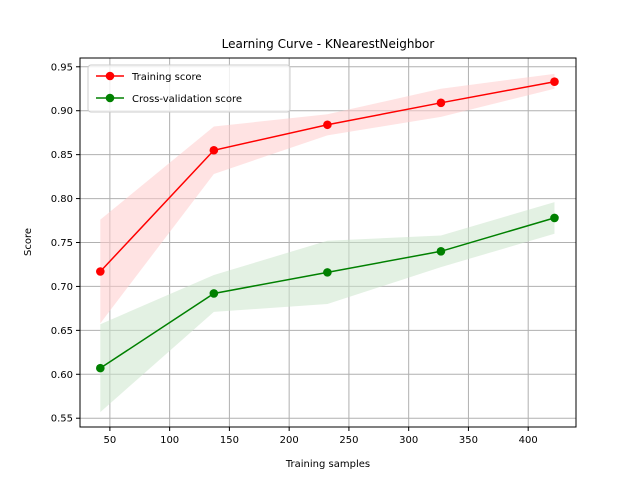 Image resolution: width=640 pixels, height=480 pixels. What do you see at coordinates (110, 98) in the screenshot?
I see `cv-legend-marker` at bounding box center [110, 98].